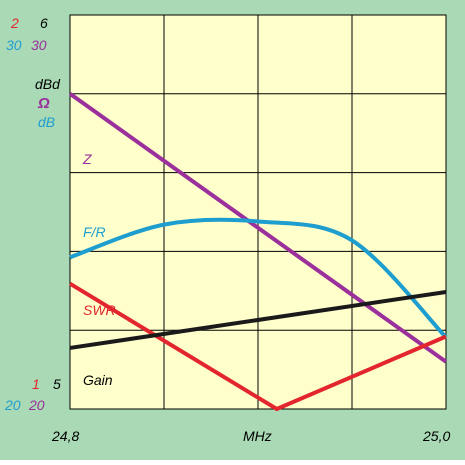 This screenshot has height=465, width=465. Describe the element at coordinates (87, 159) in the screenshot. I see `series-label-z: Z` at that location.